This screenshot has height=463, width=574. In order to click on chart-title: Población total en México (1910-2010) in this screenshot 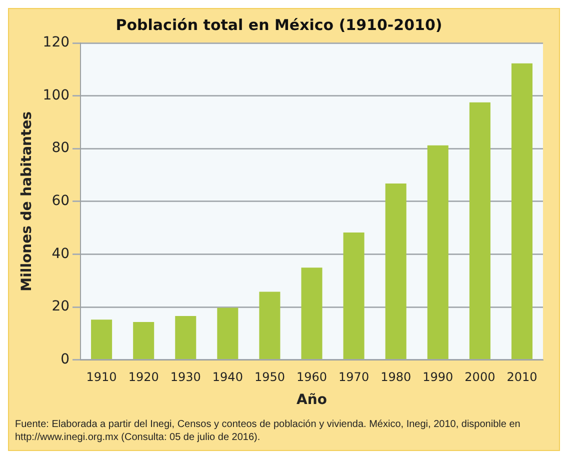, I will do `click(279, 25)`.